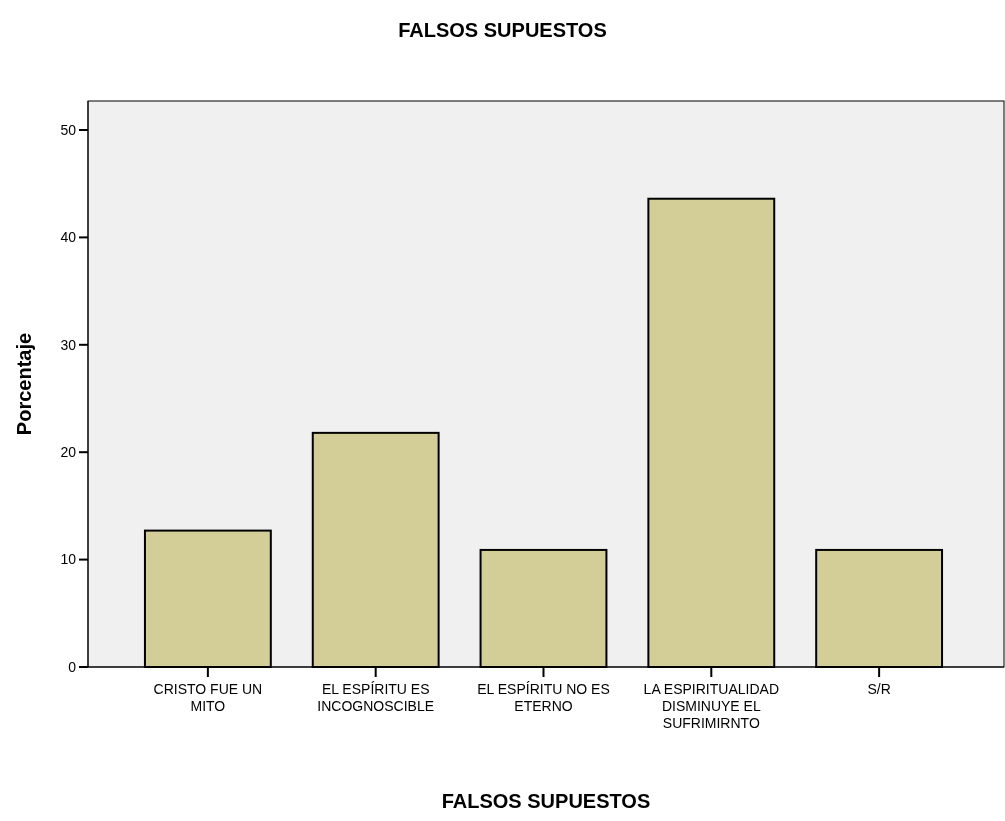 This screenshot has height=821, width=1005. I want to click on y-tick-label: 10, so click(68, 559).